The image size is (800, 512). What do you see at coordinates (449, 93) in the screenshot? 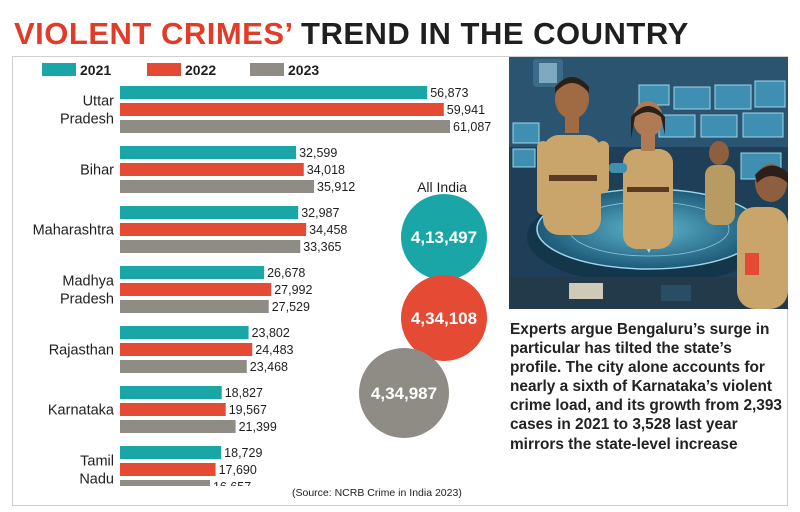
I see `bar-value-label: 56,873` at bounding box center [449, 93].